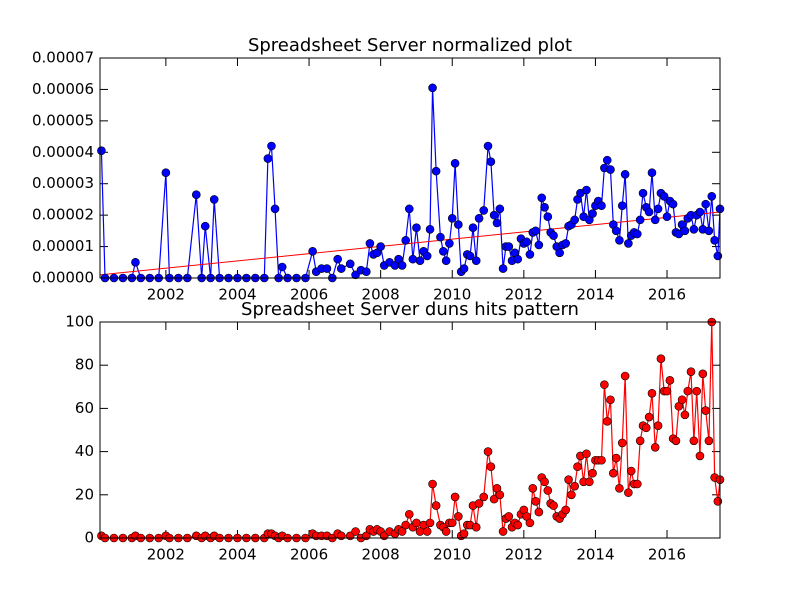 The height and width of the screenshot is (600, 800). What do you see at coordinates (63, 120) in the screenshot?
I see `y-tick-label: 0.00005` at bounding box center [63, 120].